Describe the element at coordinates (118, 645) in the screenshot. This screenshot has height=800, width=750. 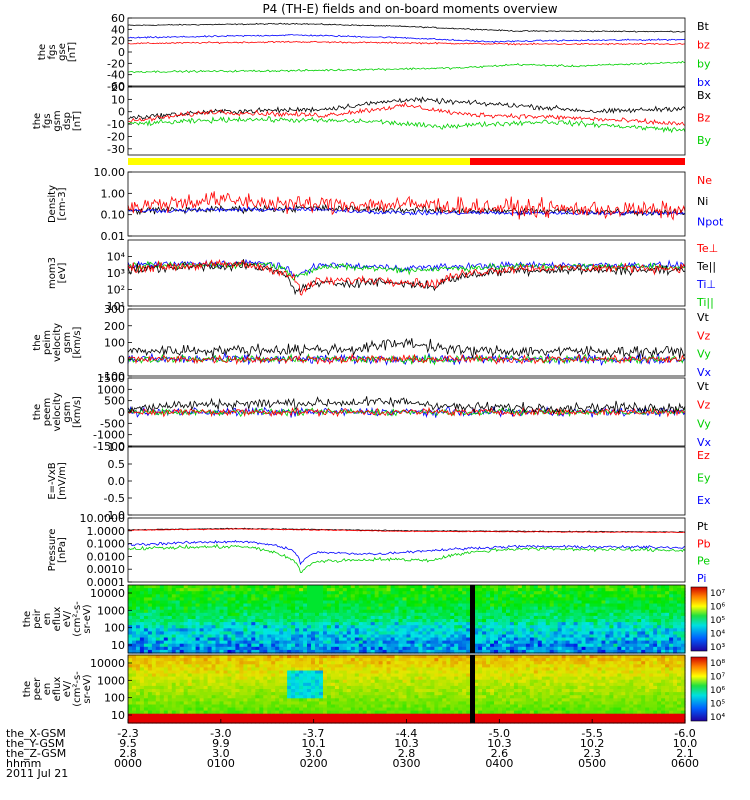
I see `y-tick-label: 10` at that location.